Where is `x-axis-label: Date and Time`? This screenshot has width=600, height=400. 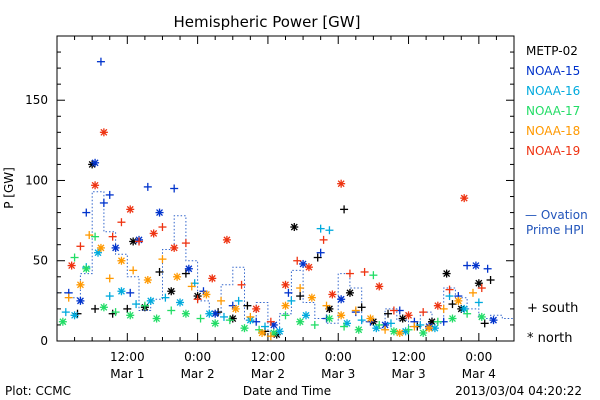 x-axis-label: Date and Time is located at coordinates (287, 391).